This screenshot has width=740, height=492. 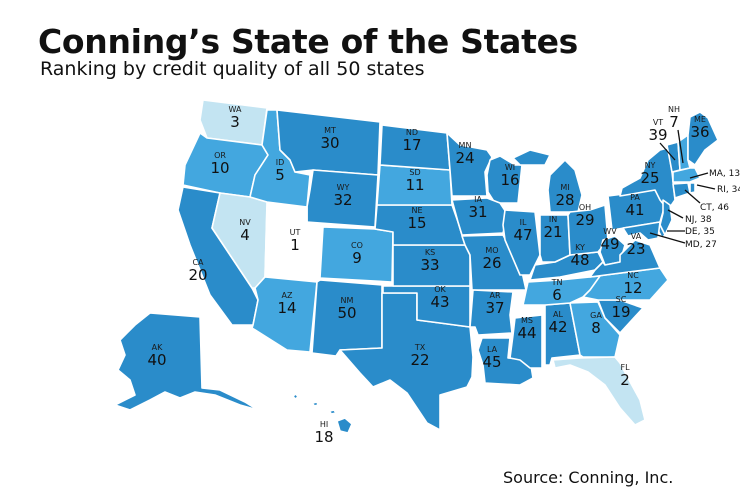 What do you see at coordinates (621, 299) in the screenshot?
I see `state-abbr-sc: SC` at bounding box center [621, 299].